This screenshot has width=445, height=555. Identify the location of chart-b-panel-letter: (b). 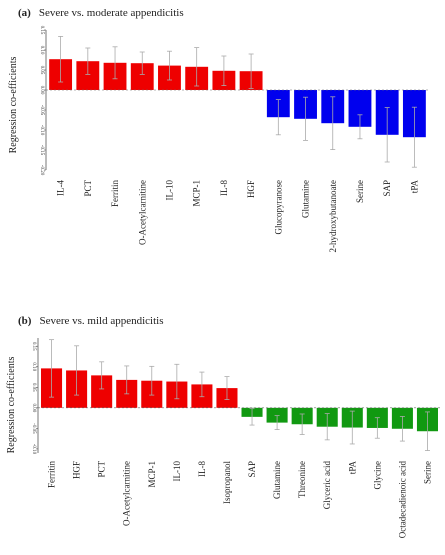
(25, 321).